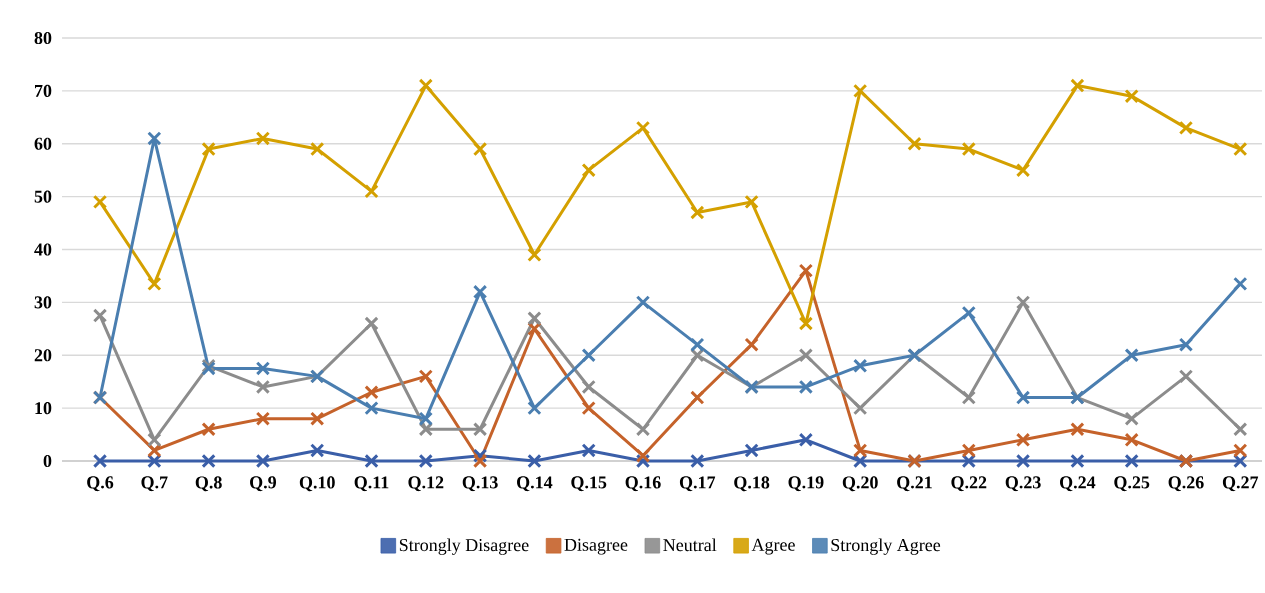 The height and width of the screenshot is (593, 1265). What do you see at coordinates (43, 196) in the screenshot?
I see `y-tick-label: 50` at bounding box center [43, 196].